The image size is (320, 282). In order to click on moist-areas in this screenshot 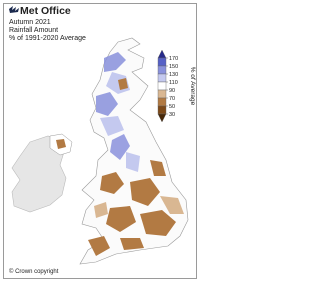, I will do `click(120, 122)`.